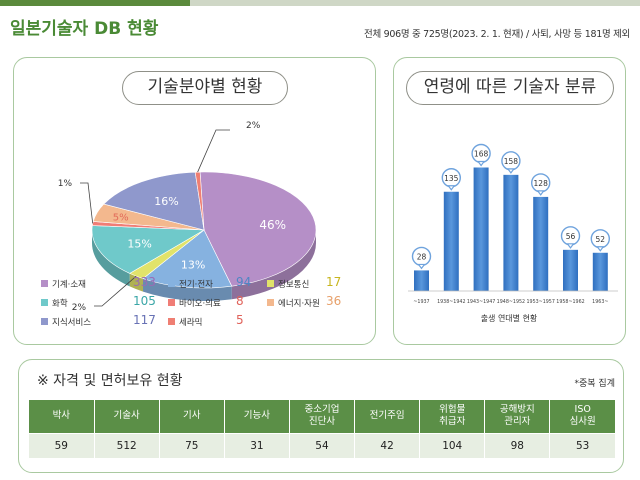  I want to click on table-header-cell: 박사, so click(62, 416).